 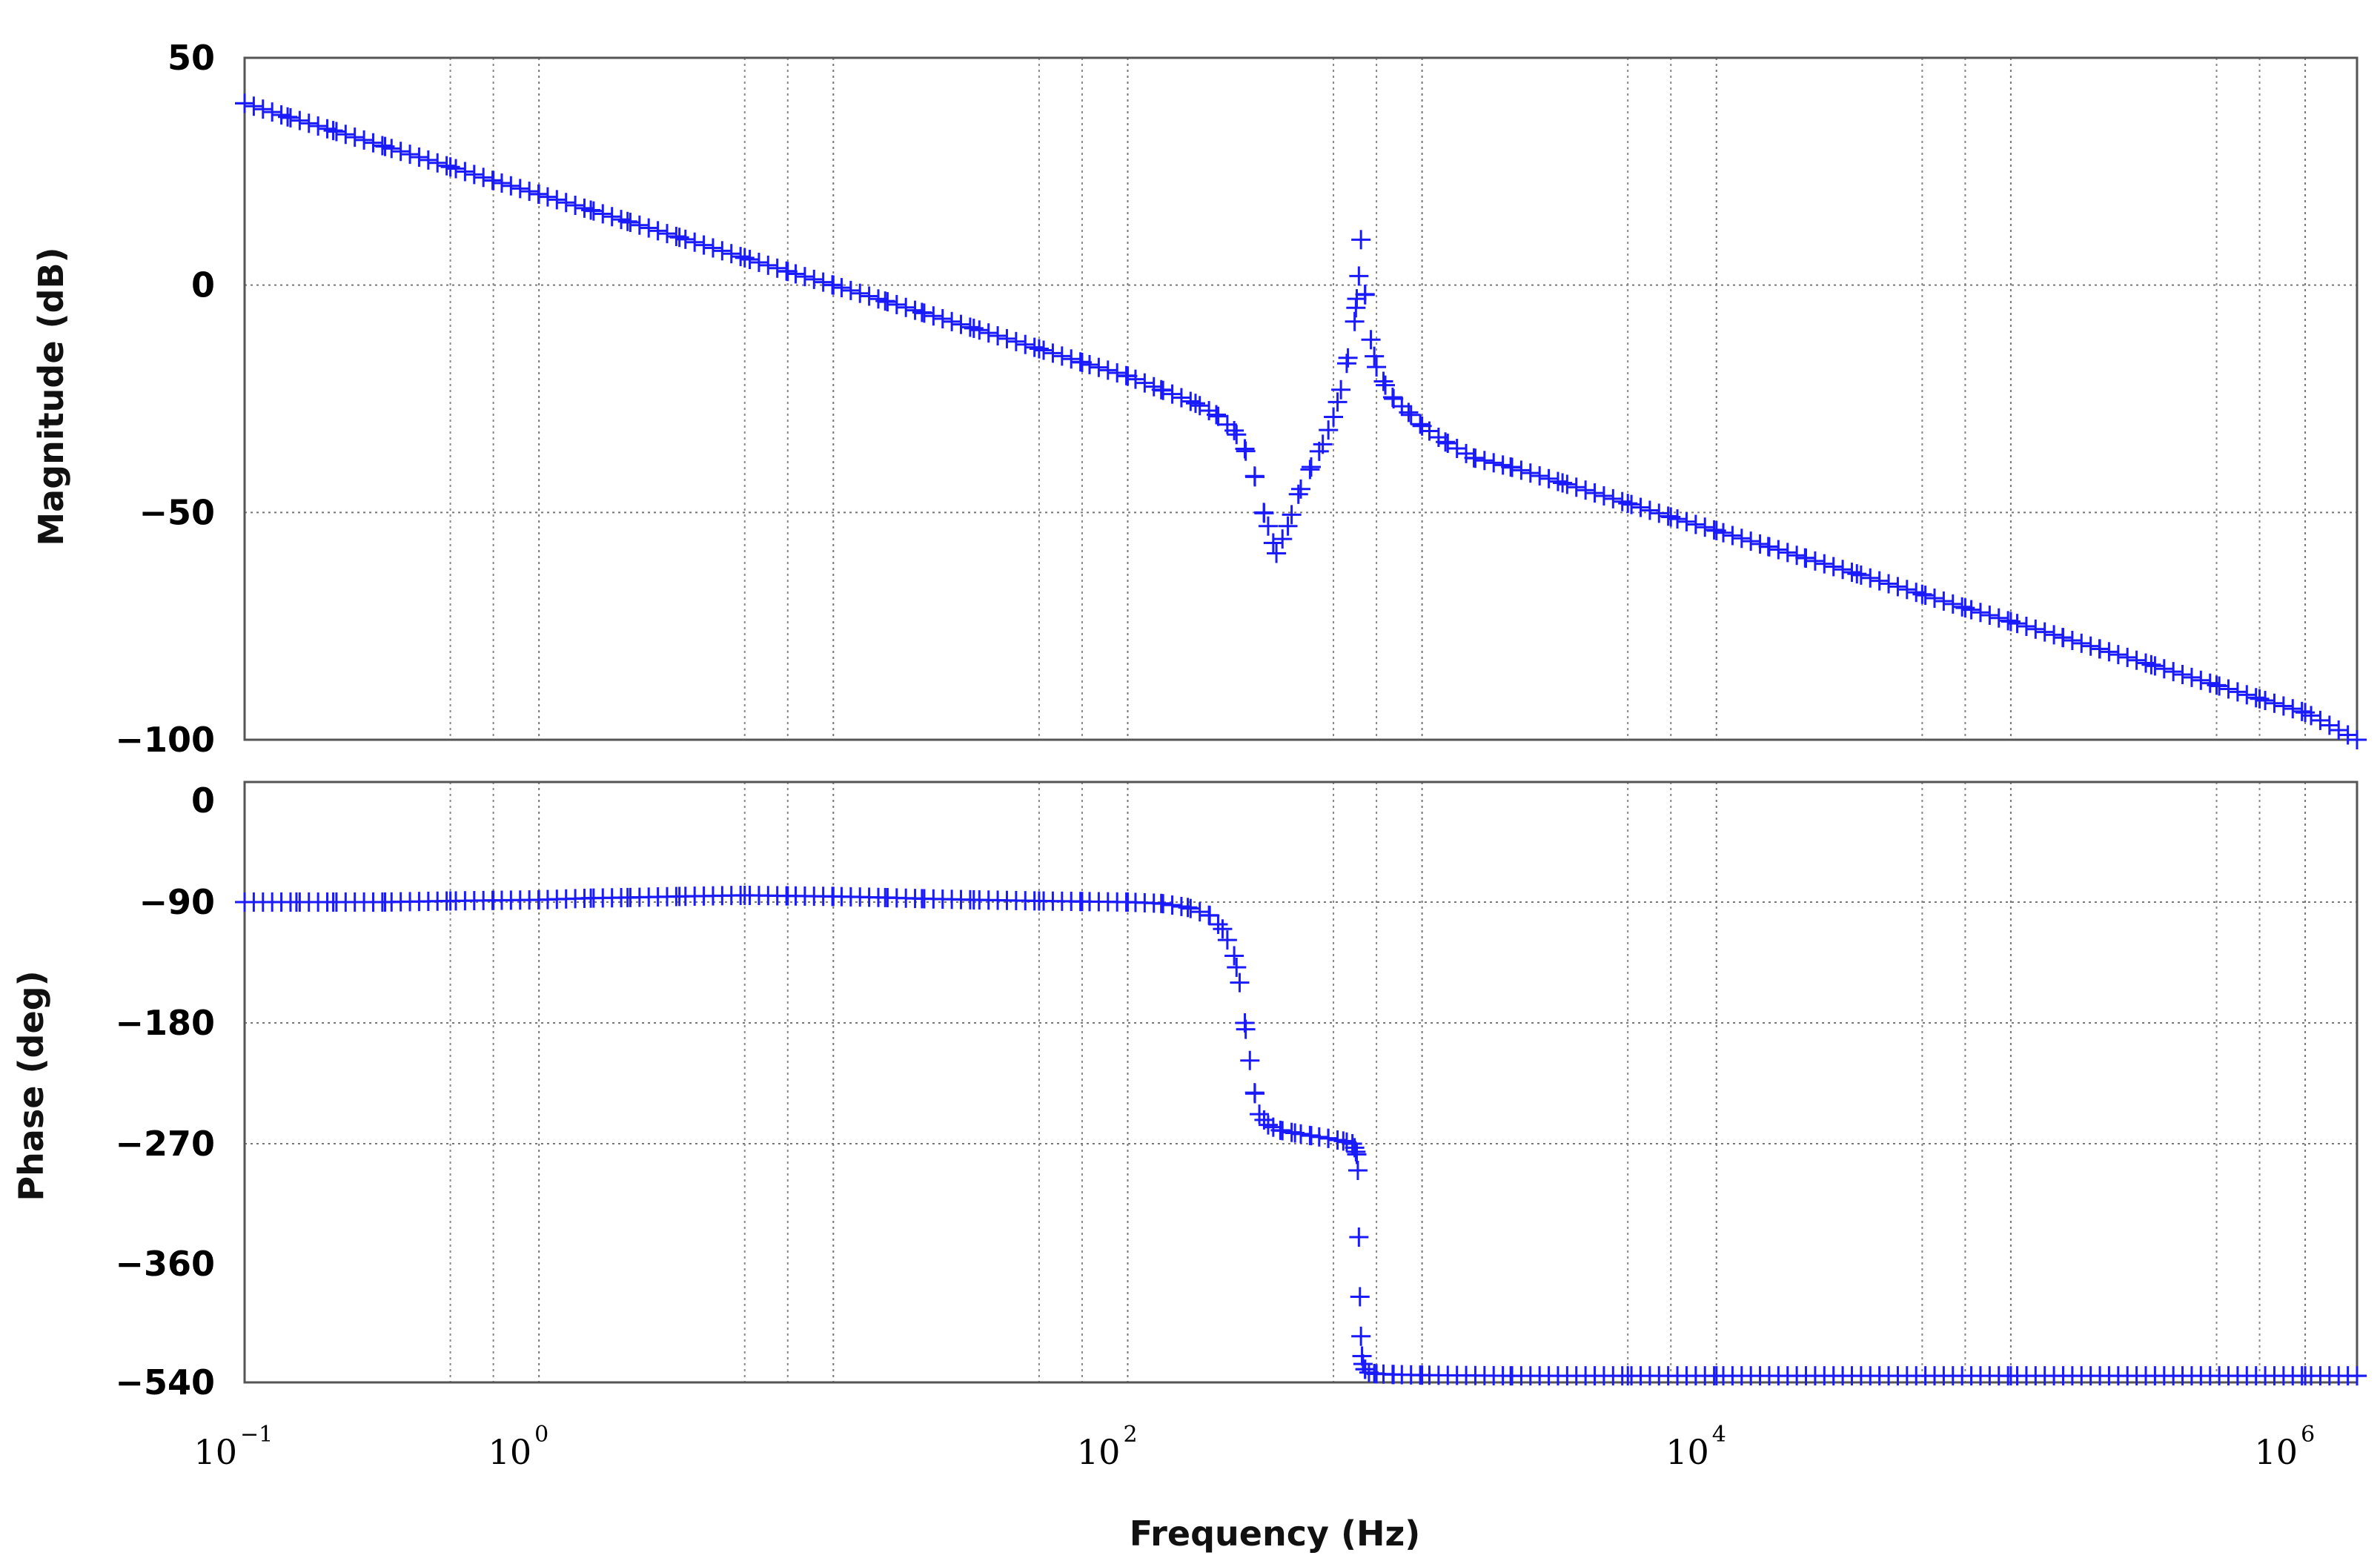 I want to click on phase-tick-label: 0, so click(x=203, y=801).